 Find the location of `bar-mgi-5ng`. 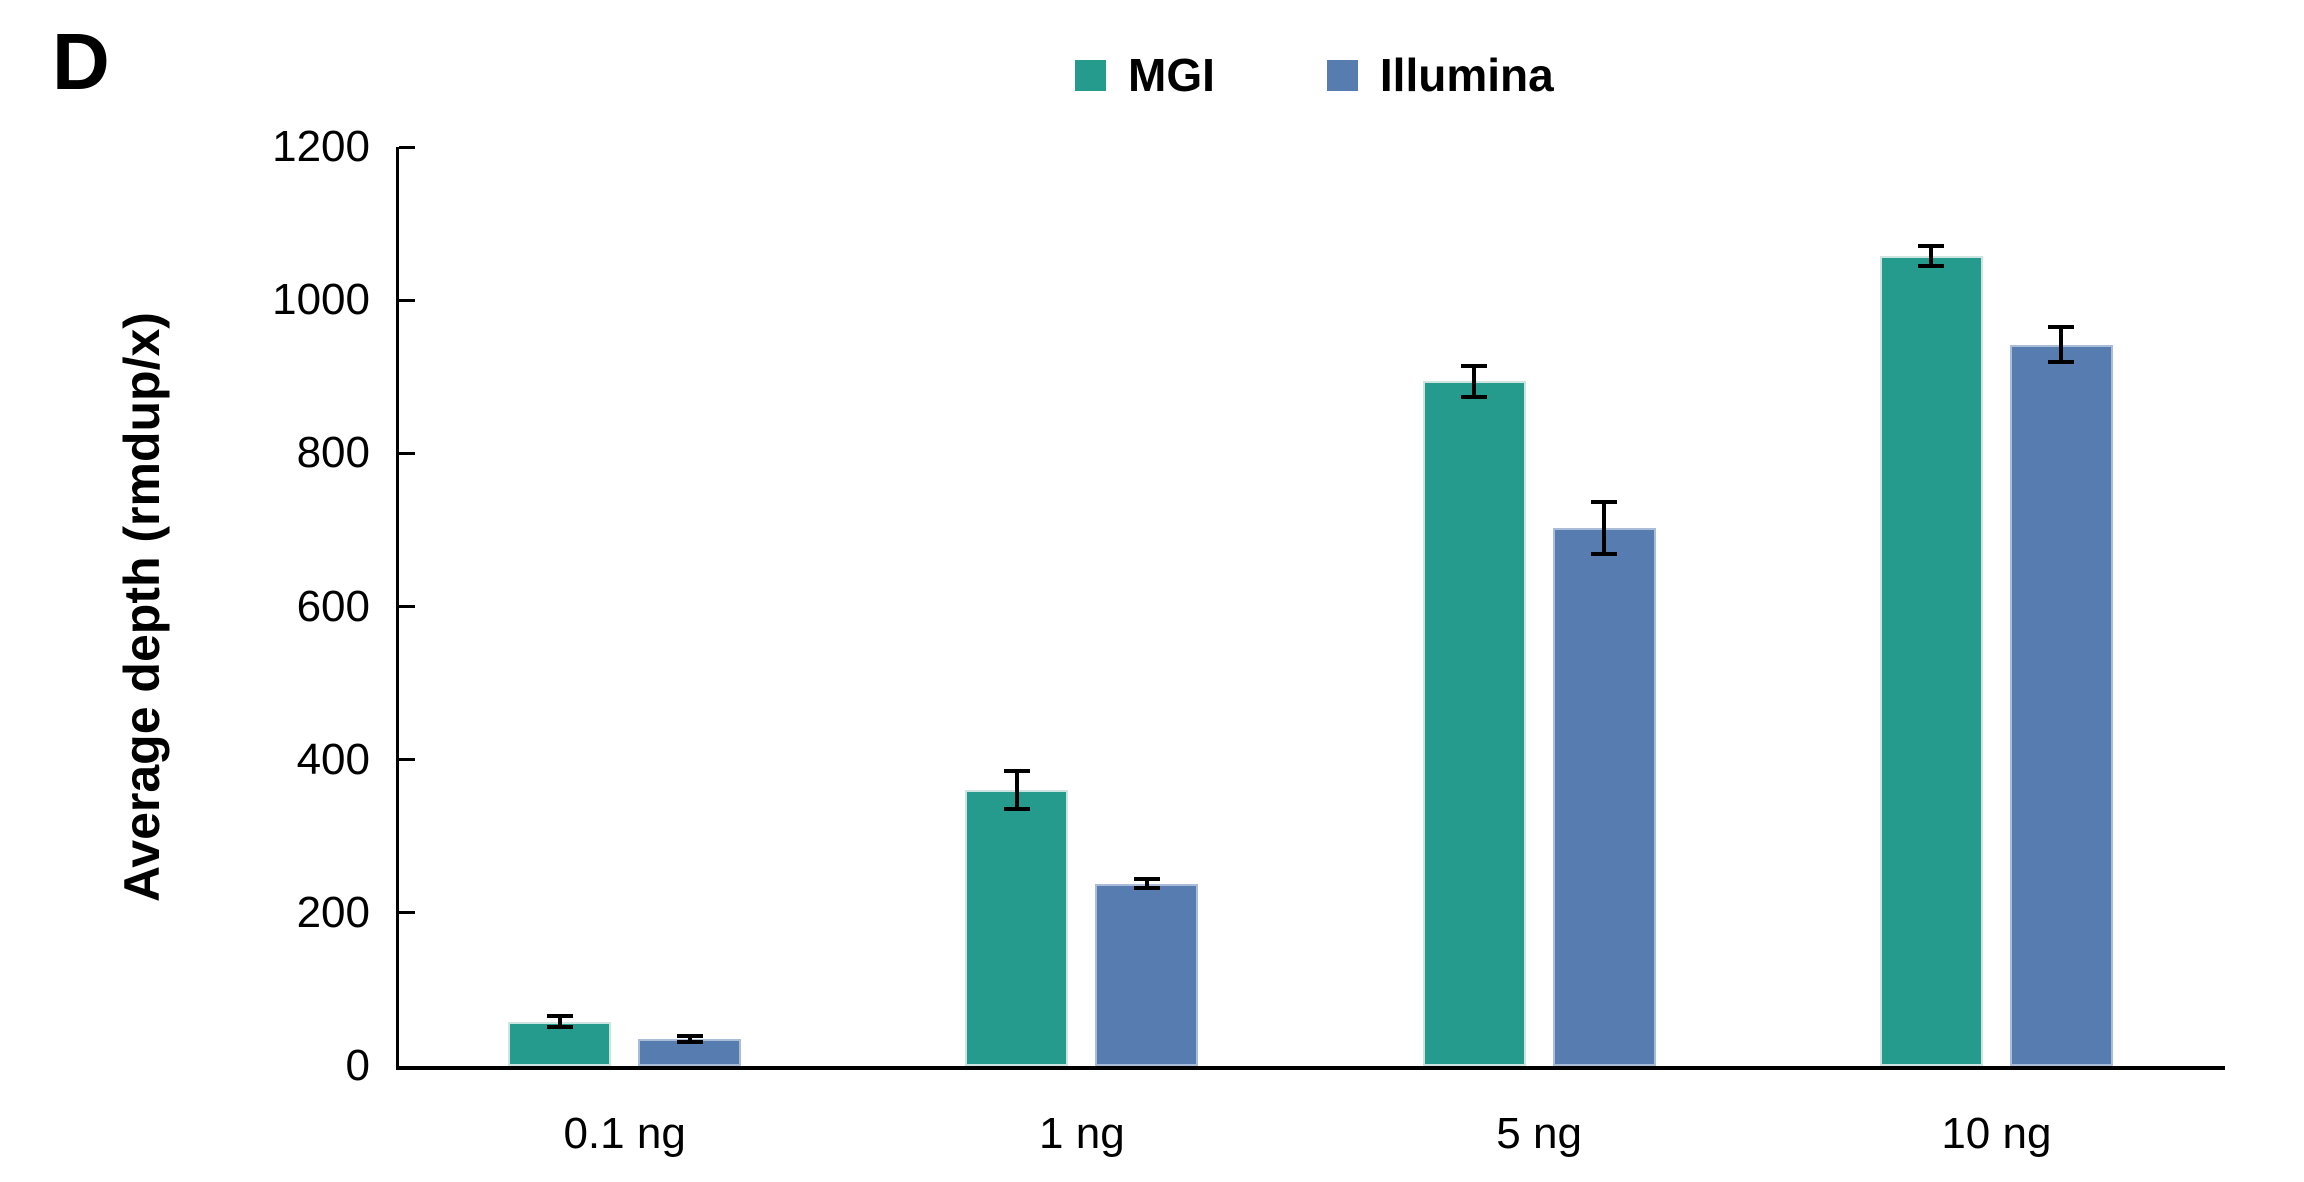

bar-mgi-5ng is located at coordinates (1474, 723).